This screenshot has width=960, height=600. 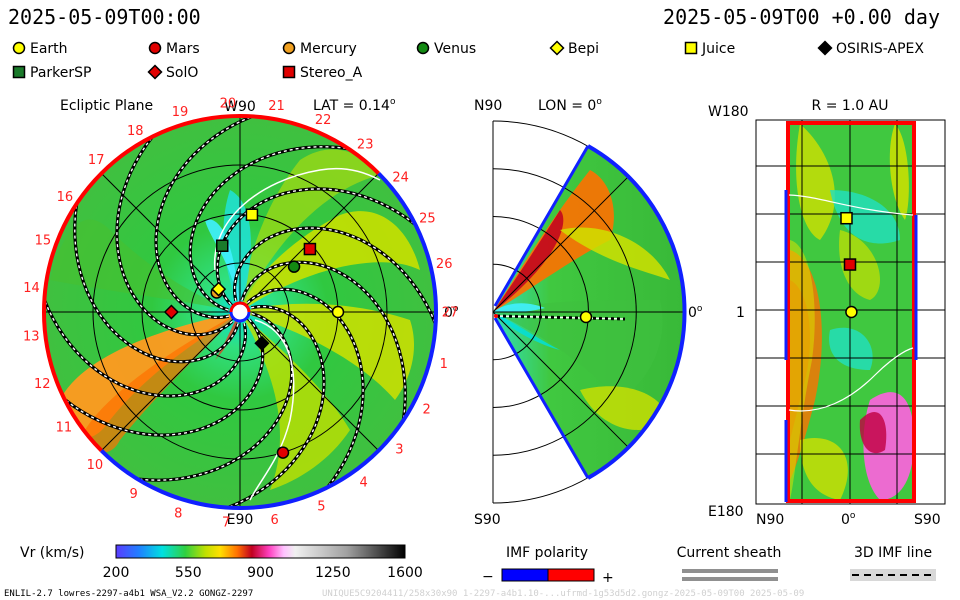 I want to click on current-sheath-label: Current sheath, so click(x=729, y=553).